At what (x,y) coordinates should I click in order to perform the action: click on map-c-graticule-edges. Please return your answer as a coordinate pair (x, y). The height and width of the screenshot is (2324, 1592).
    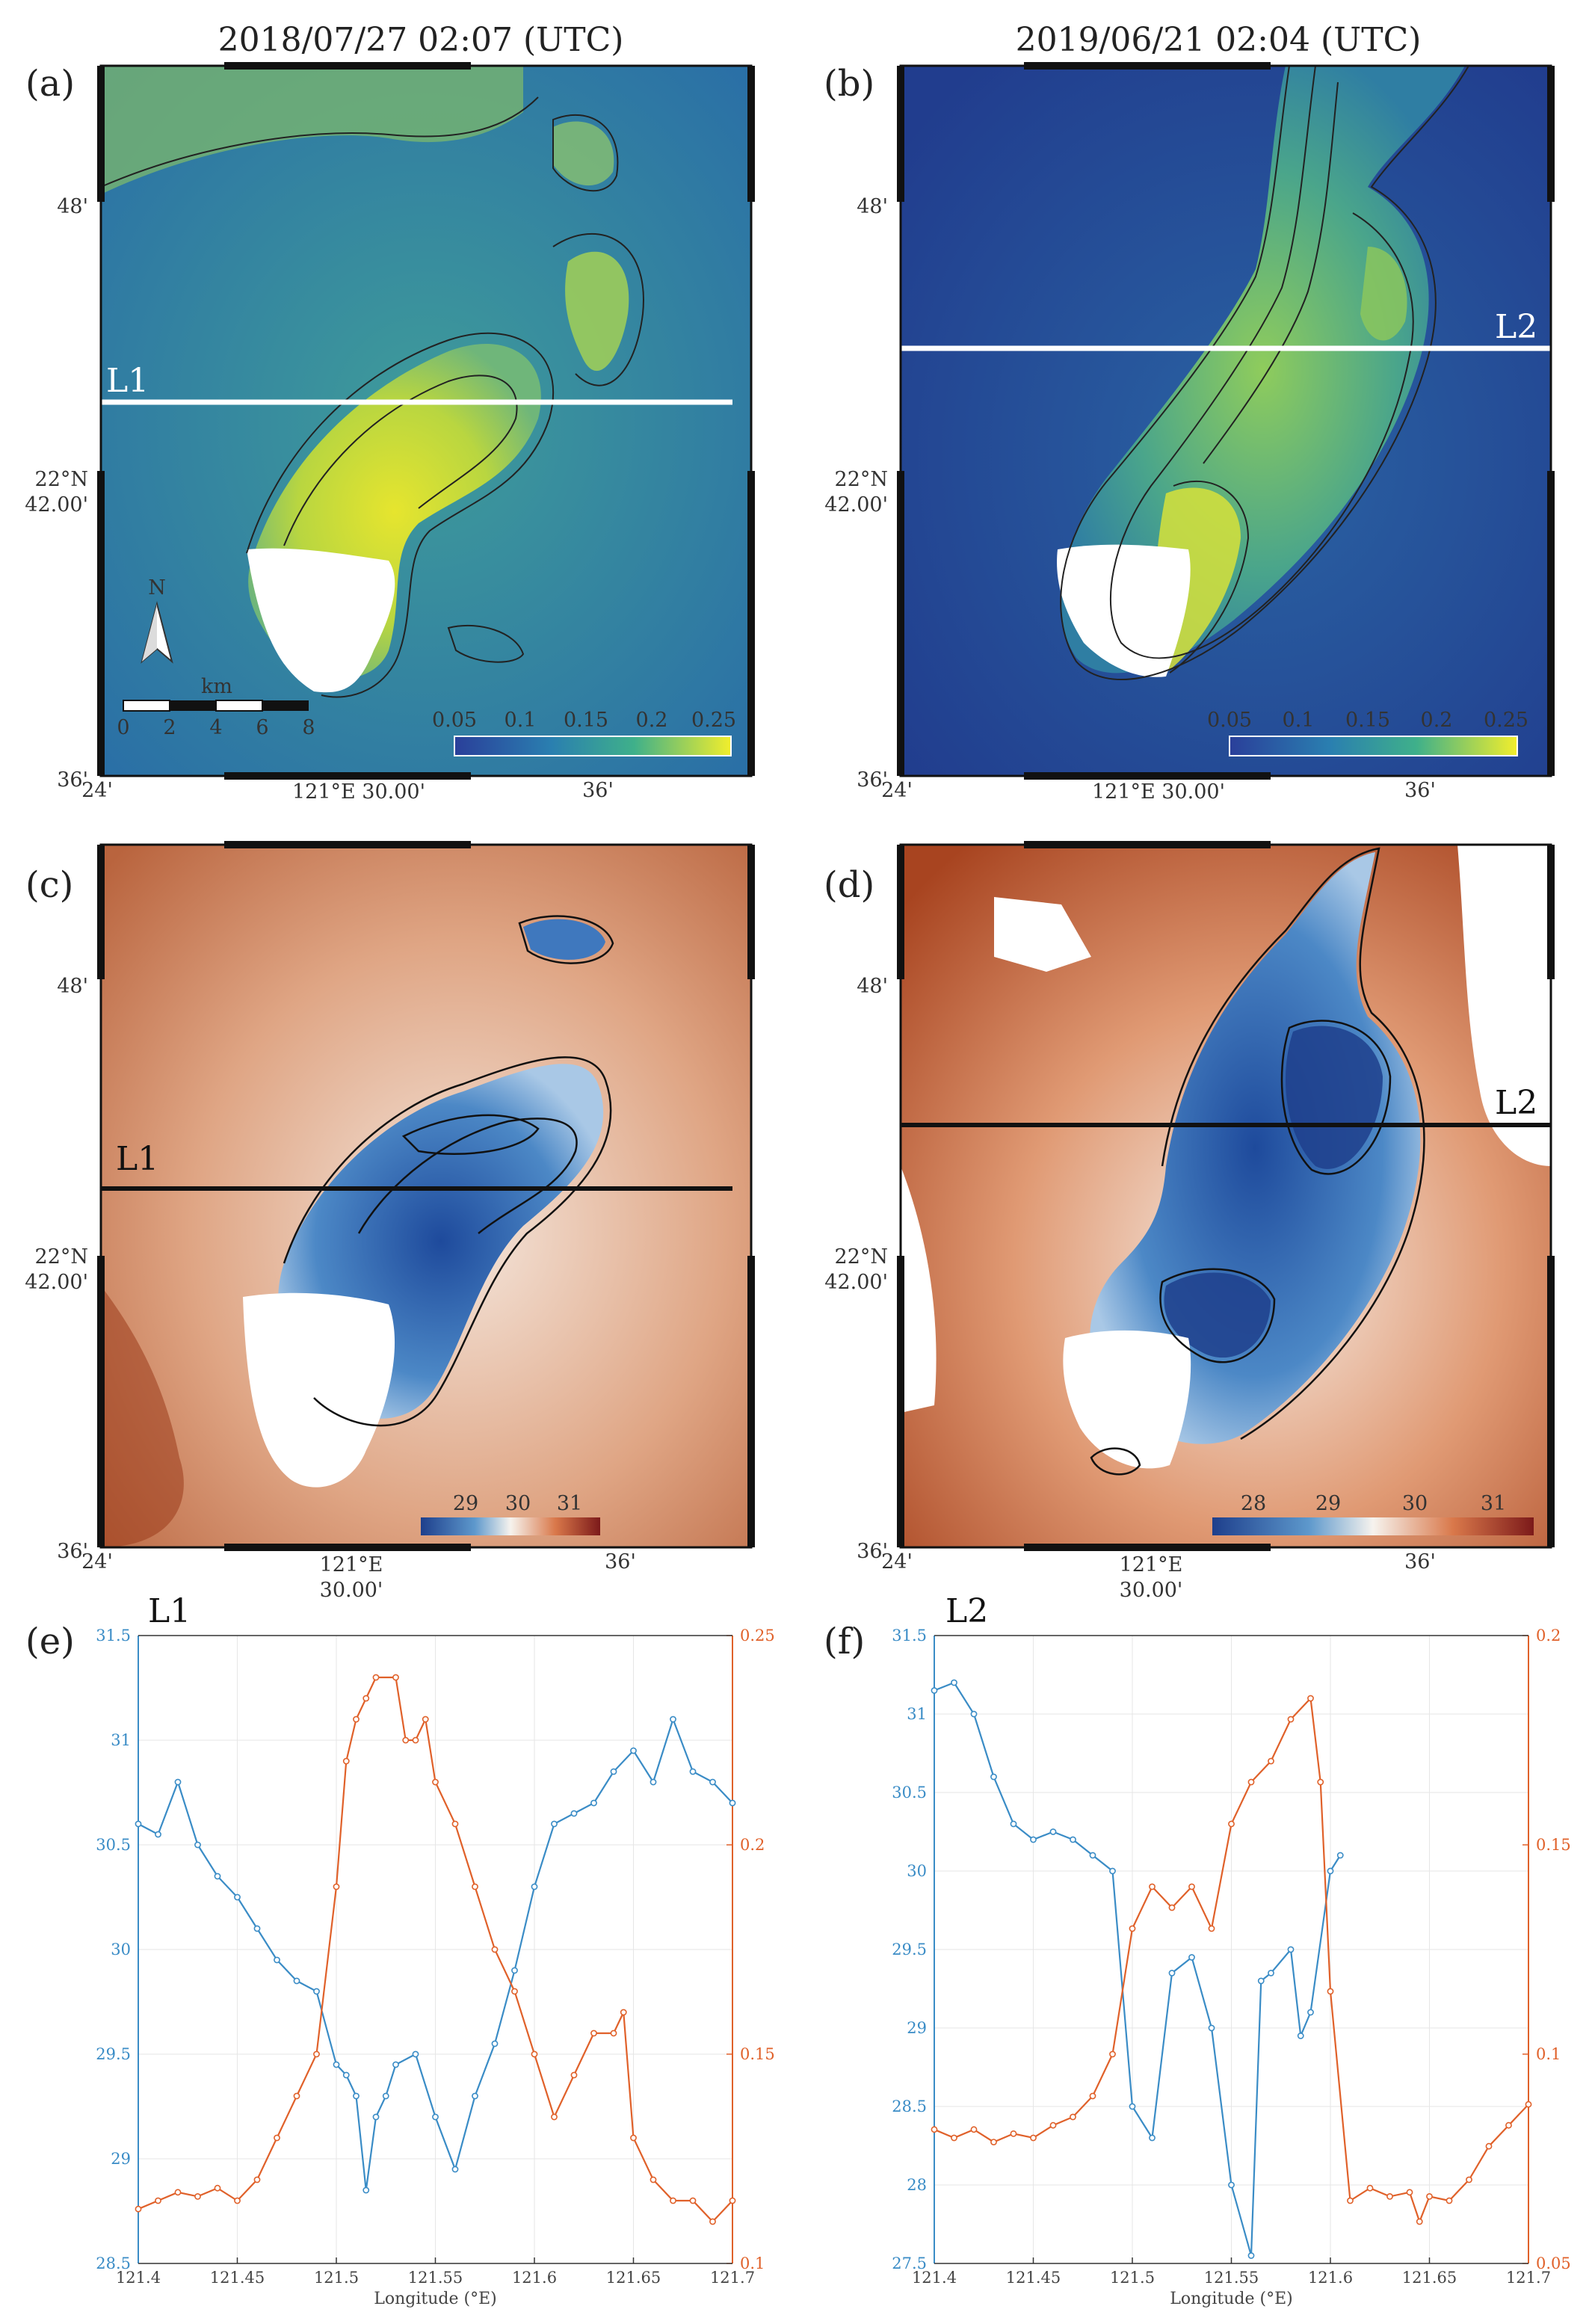
    Looking at the image, I should click on (426, 1196).